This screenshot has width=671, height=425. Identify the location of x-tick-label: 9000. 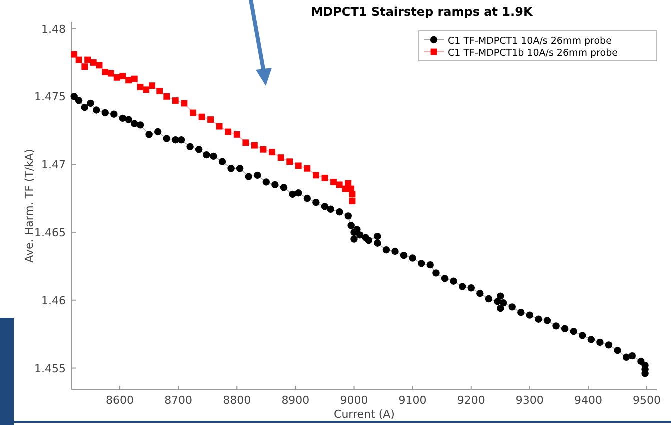
(354, 400).